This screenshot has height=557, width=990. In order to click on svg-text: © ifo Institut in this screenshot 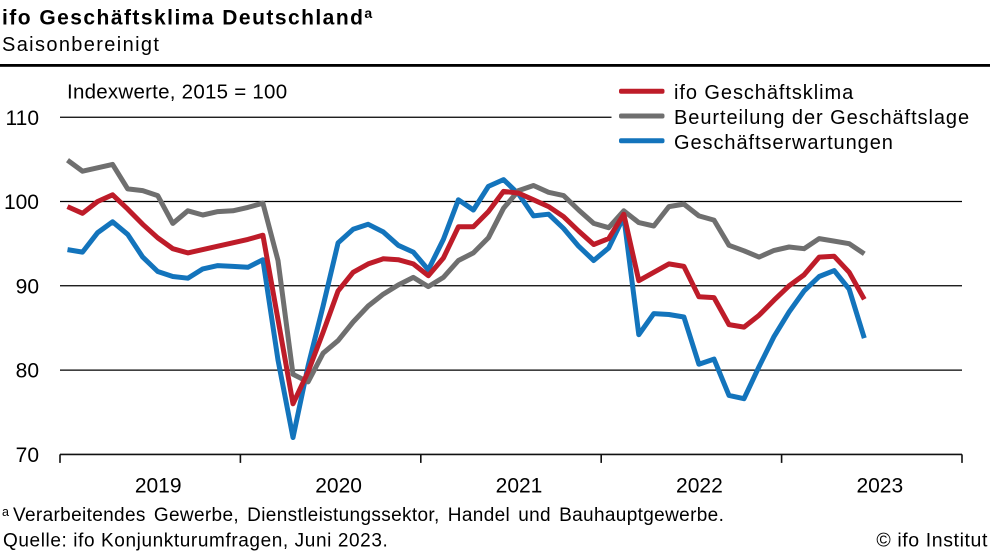, I will do `click(932, 541)`.